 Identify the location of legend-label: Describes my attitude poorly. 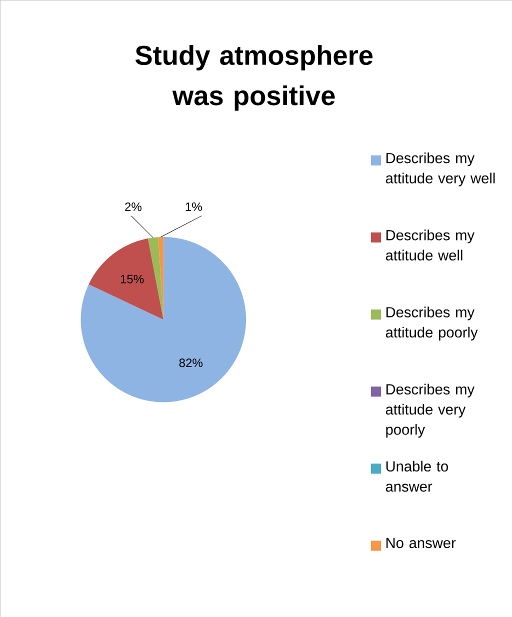
(432, 323).